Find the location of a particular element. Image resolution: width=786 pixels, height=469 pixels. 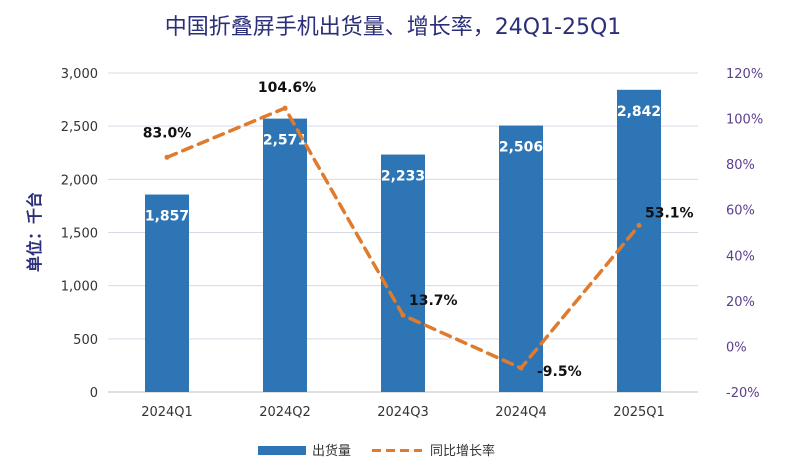

legend: 出货量 同比增长率 is located at coordinates (376, 451).